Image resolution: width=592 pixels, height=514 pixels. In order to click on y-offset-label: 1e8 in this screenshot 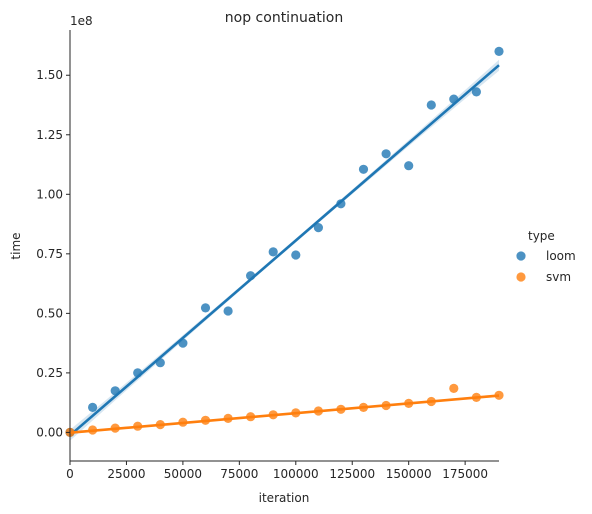, I will do `click(81, 21)`.